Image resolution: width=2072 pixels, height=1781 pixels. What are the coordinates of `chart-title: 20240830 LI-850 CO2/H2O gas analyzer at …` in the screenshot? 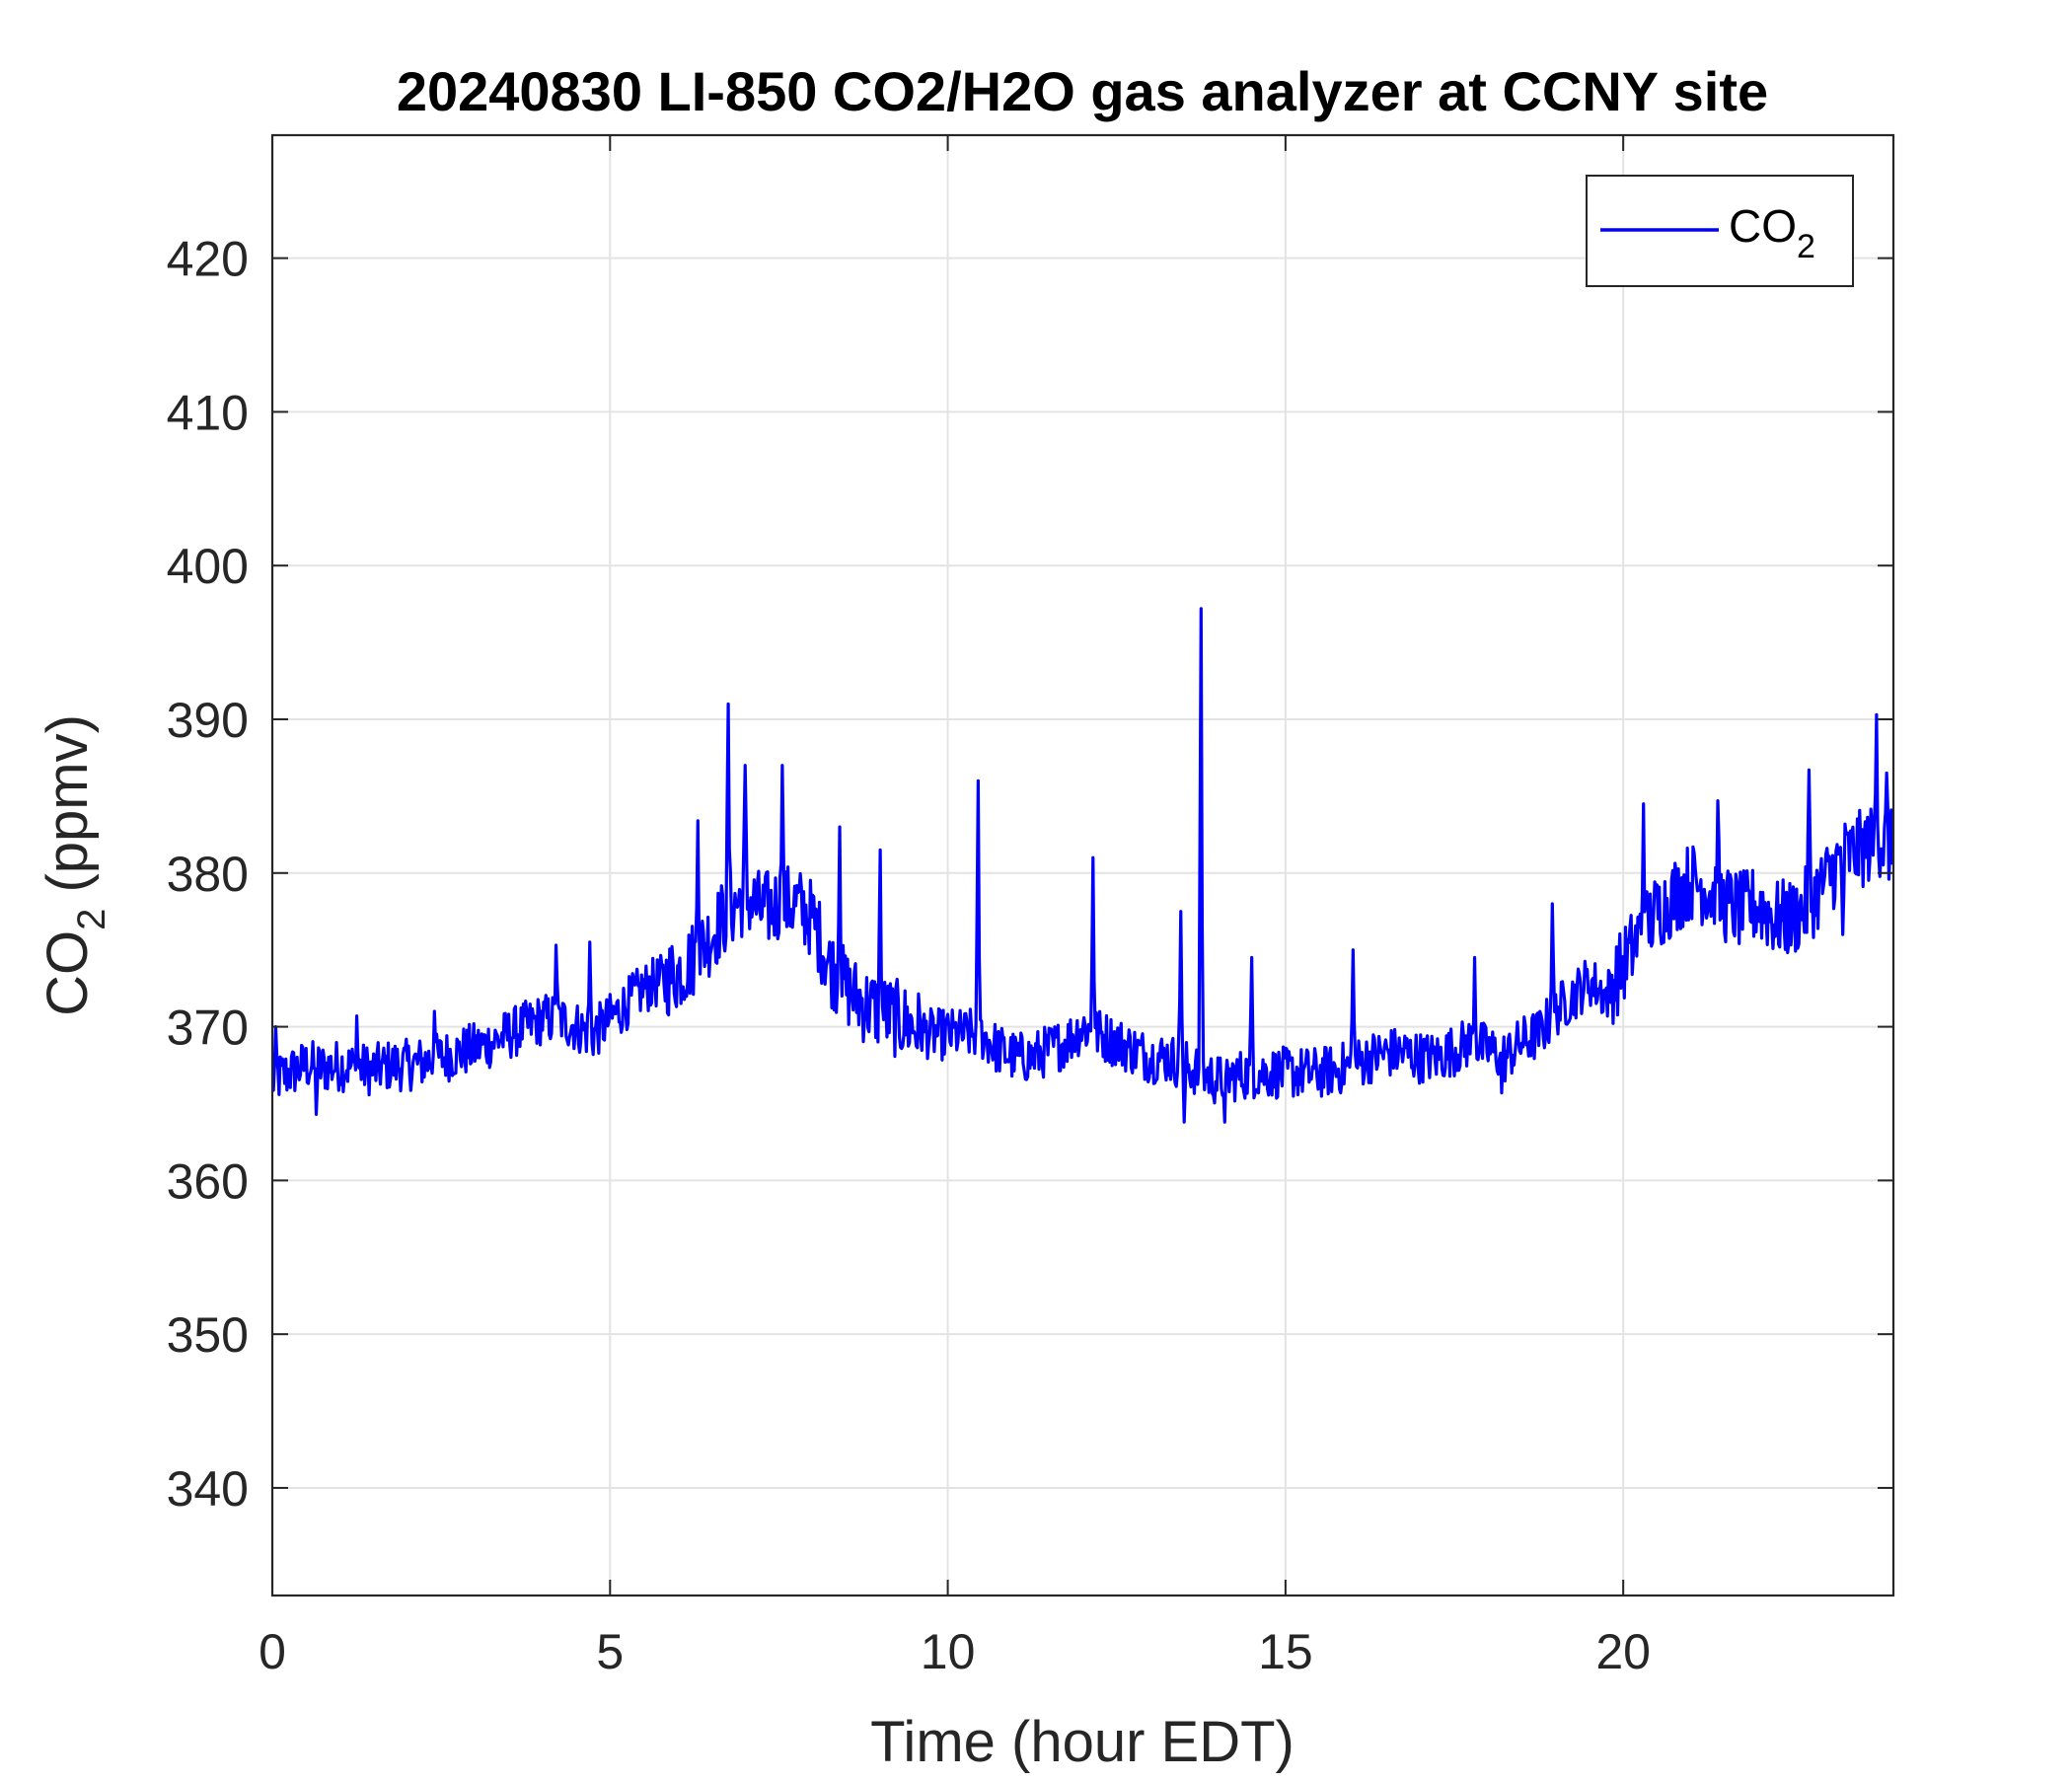 It's located at (1083, 91).